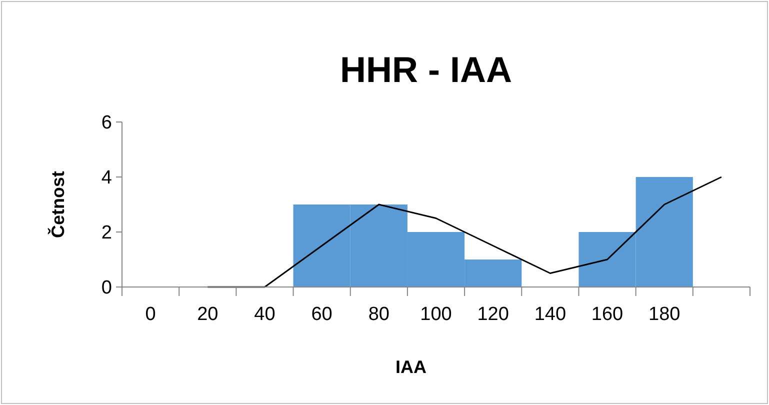  I want to click on x-tick-label: 20, so click(207, 314).